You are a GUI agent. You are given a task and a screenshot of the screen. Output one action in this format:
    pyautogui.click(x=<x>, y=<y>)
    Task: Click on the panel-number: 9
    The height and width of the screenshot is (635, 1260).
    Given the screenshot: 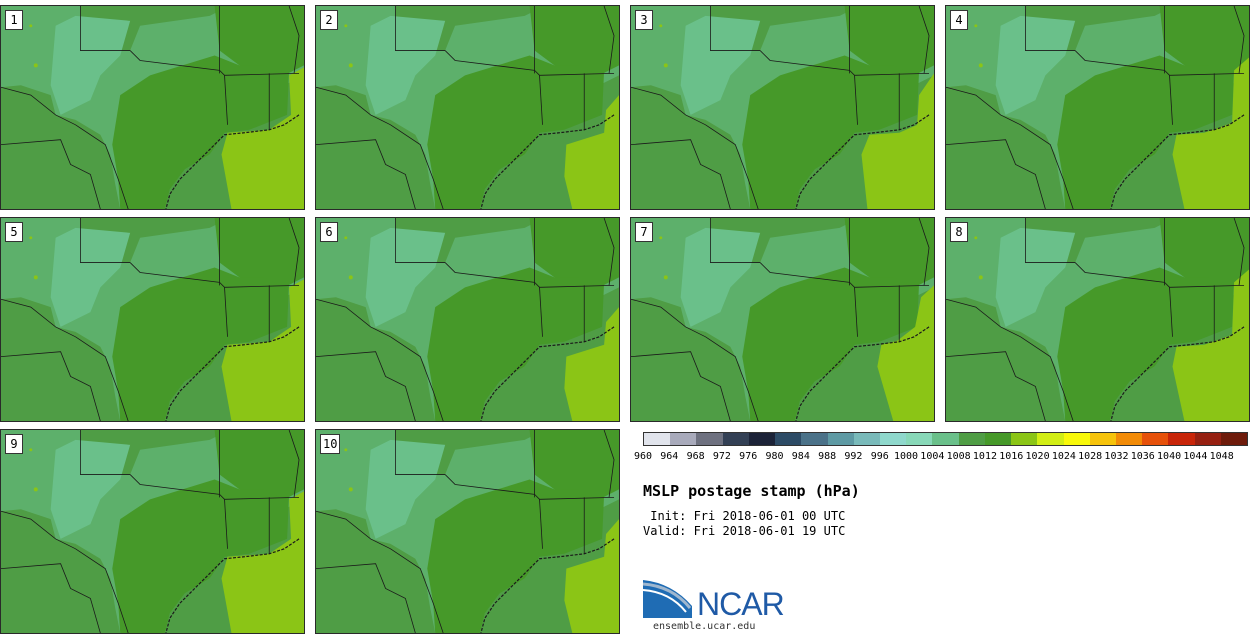 What is the action you would take?
    pyautogui.click(x=14, y=444)
    